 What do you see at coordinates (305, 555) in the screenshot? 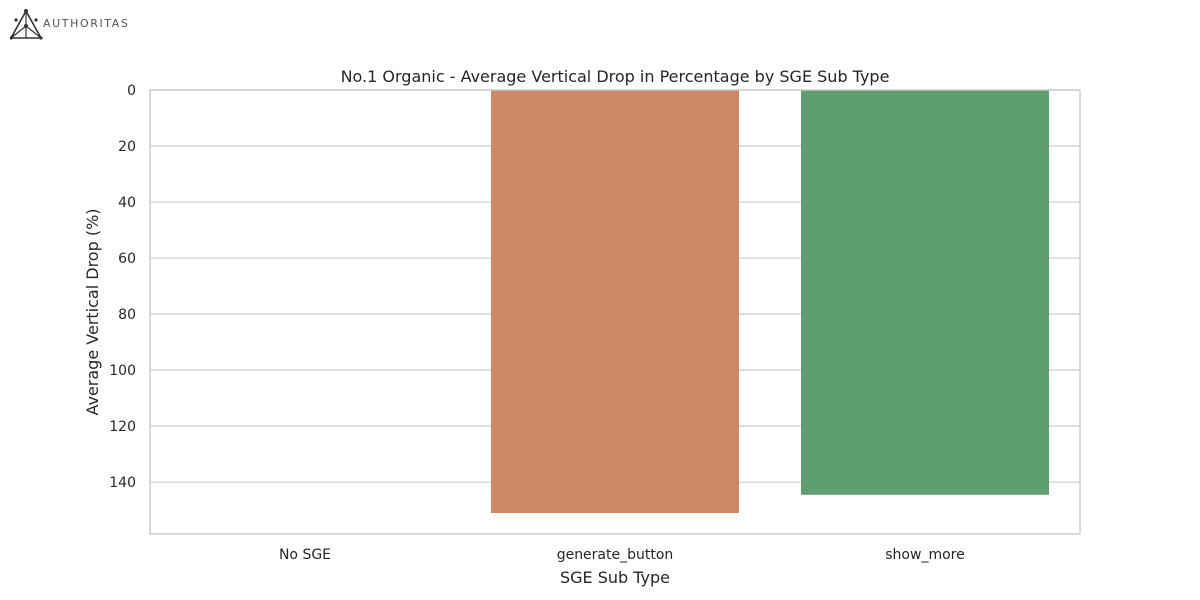
I see `x-tick-label: No SGE` at bounding box center [305, 555].